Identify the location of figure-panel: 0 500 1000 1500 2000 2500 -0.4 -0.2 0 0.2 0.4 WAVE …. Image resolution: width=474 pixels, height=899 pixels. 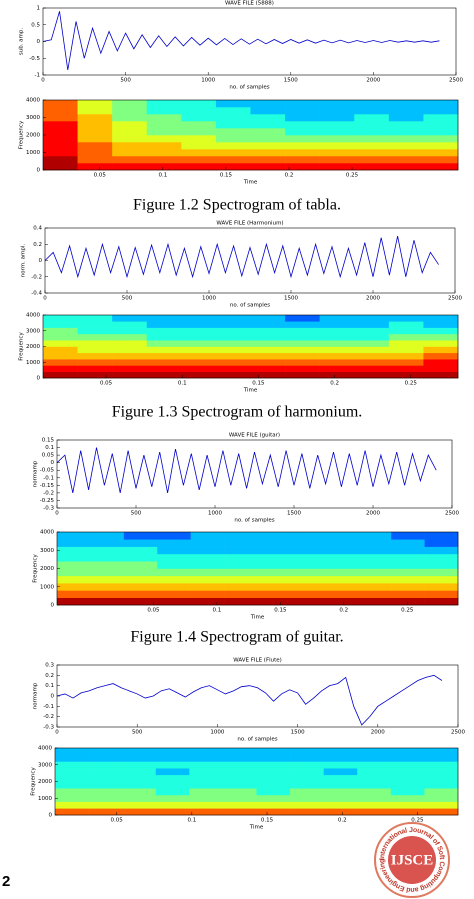
(242, 265).